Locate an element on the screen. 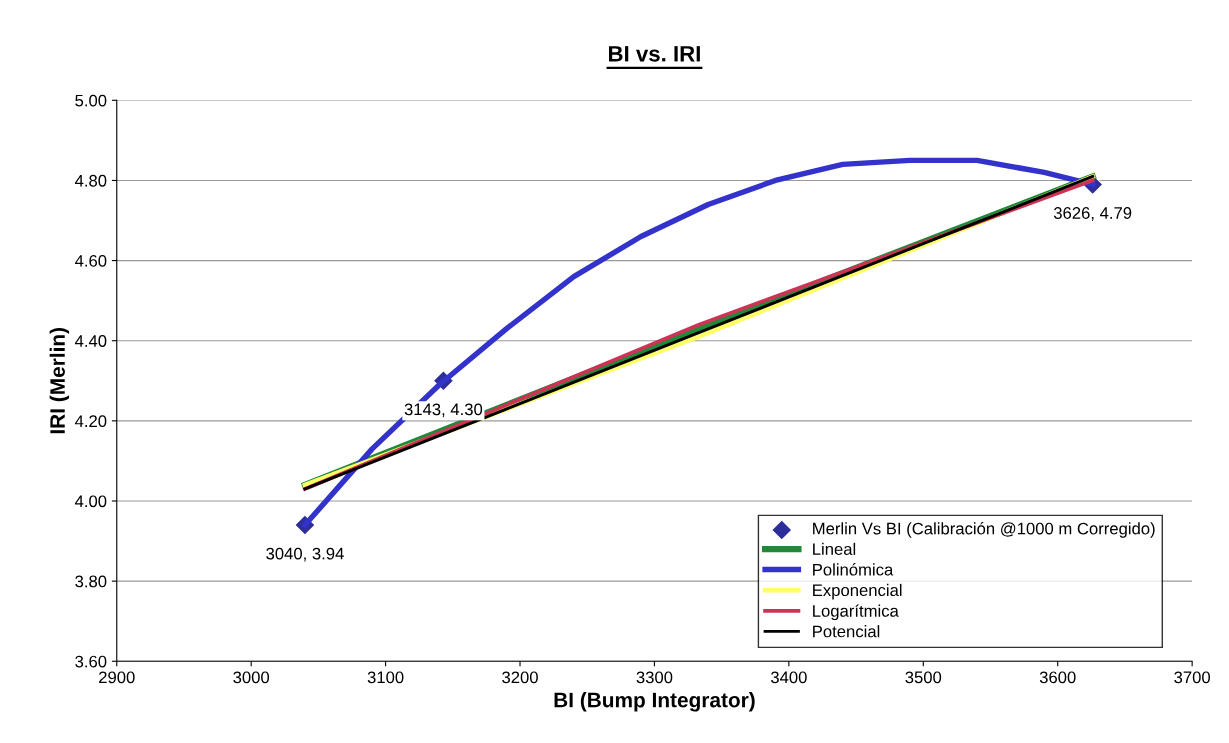  y-axis-title: IRI (Merlin) is located at coordinates (59, 381).